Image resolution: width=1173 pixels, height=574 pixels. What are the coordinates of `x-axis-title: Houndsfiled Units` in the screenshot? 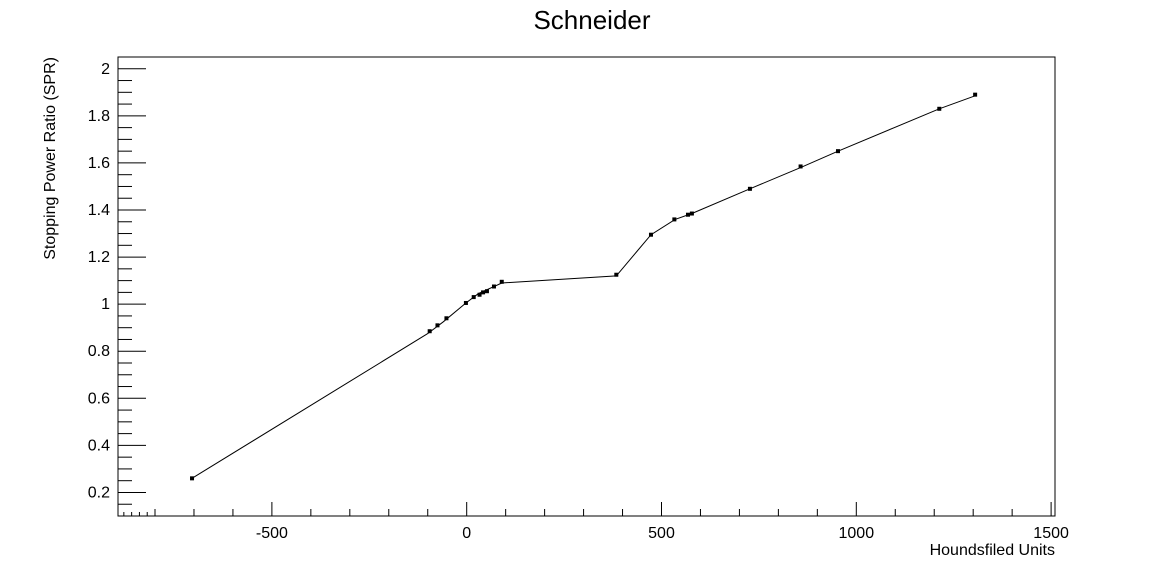 It's located at (992, 550).